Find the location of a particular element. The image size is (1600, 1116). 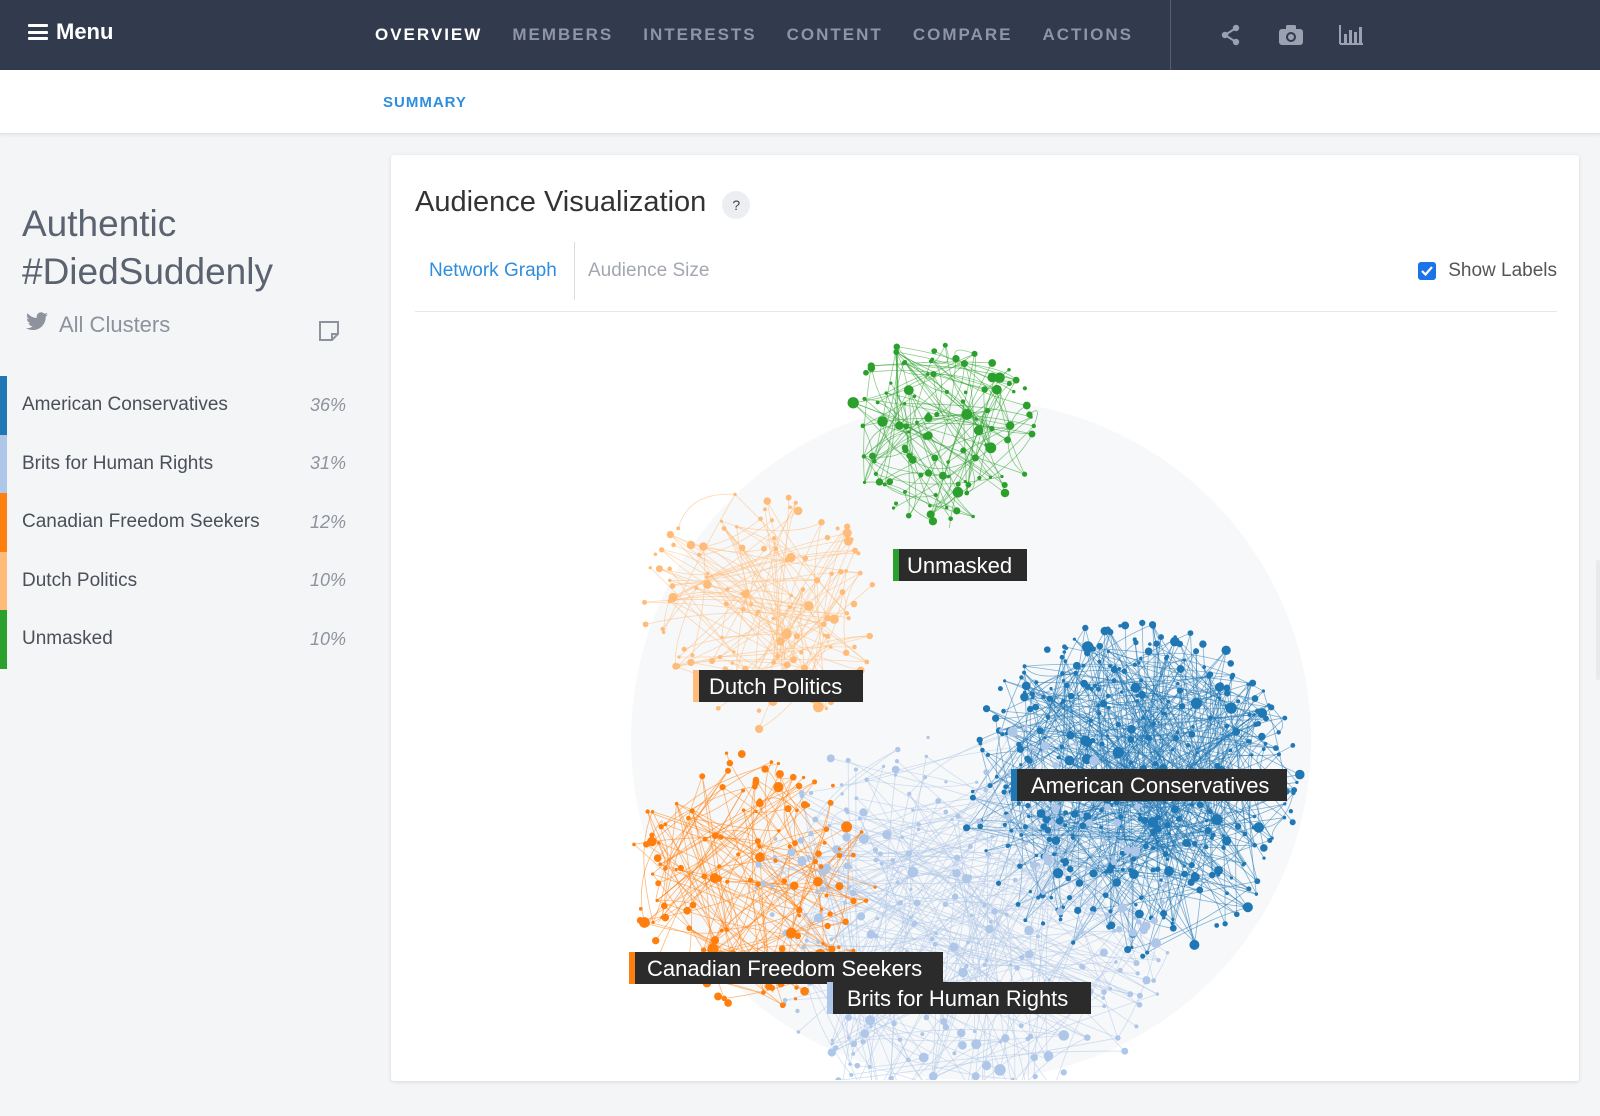

scrollbar is located at coordinates (1598, 620).